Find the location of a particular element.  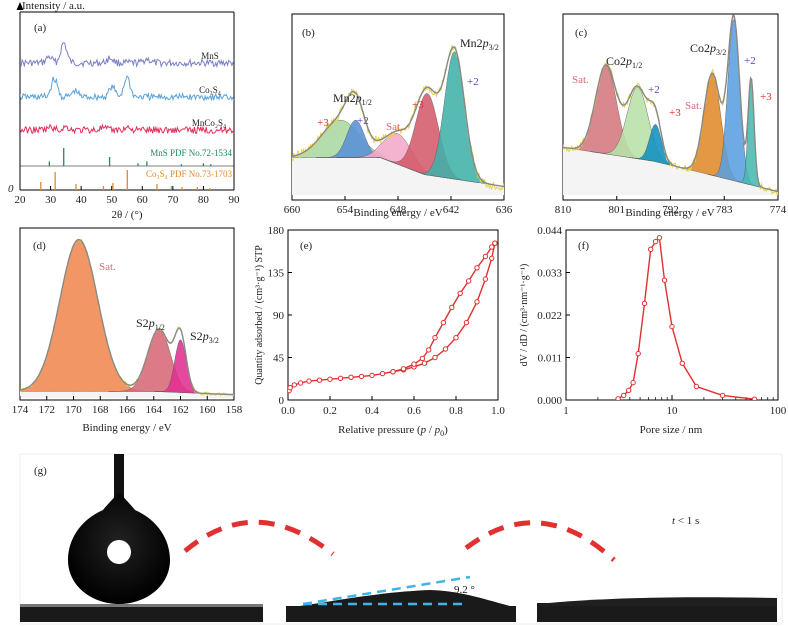

panel-d-x-tick-label: 160 is located at coordinates (207, 410).